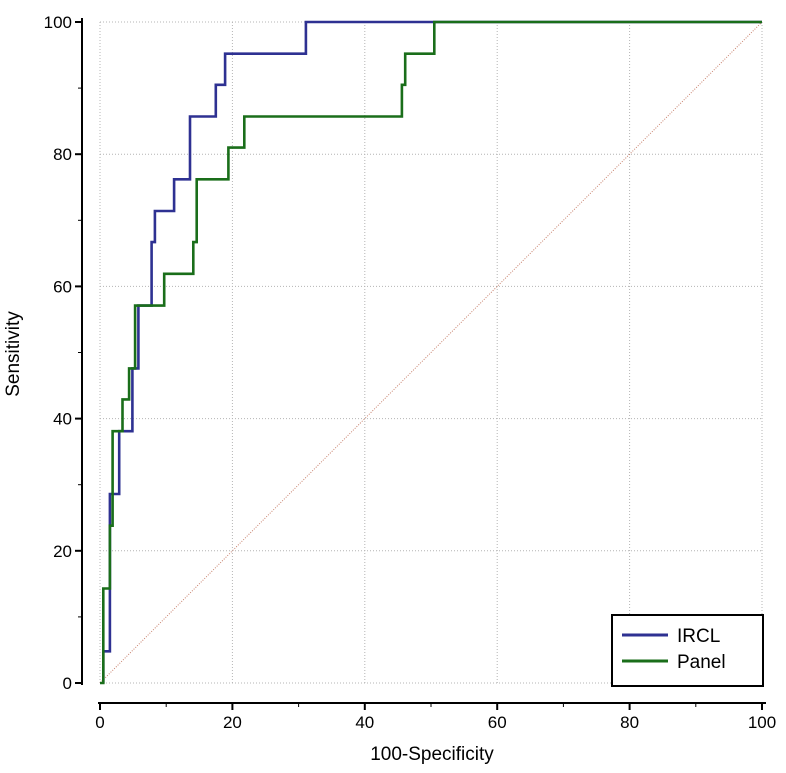  Describe the element at coordinates (67, 683) in the screenshot. I see `y-tick-label-0: 0` at that location.